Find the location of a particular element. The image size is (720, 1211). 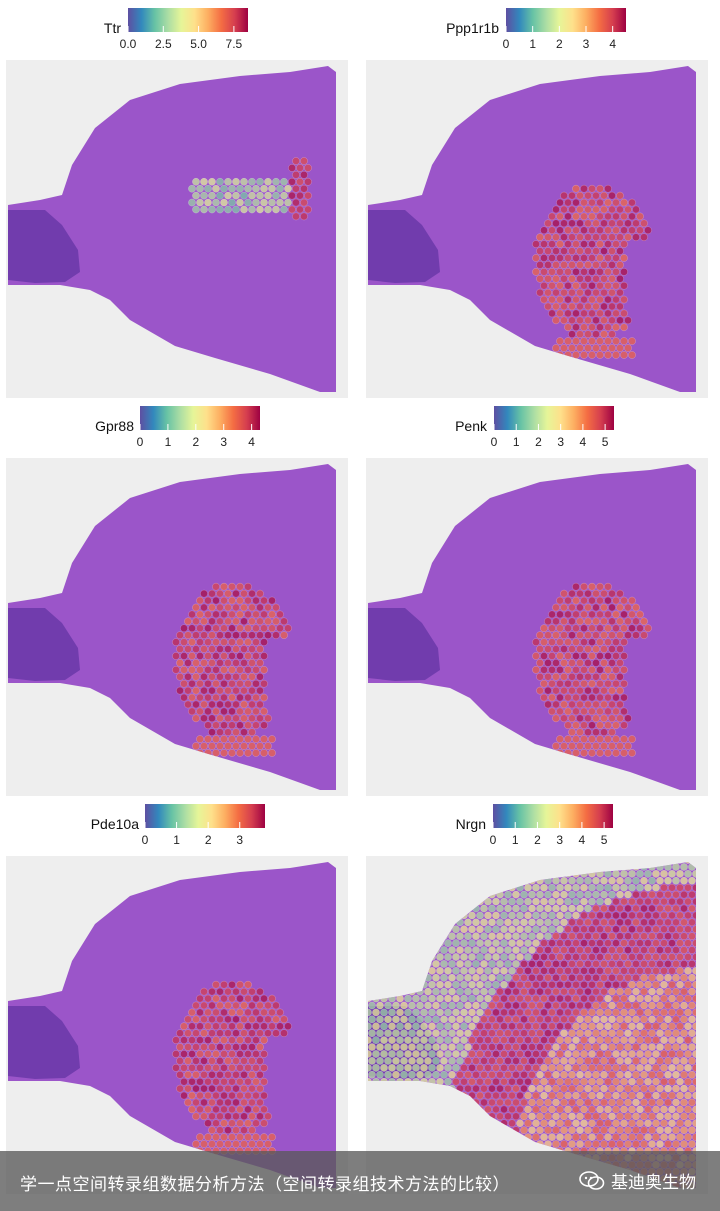

colorbar-tick-label: 1 is located at coordinates (176, 840).